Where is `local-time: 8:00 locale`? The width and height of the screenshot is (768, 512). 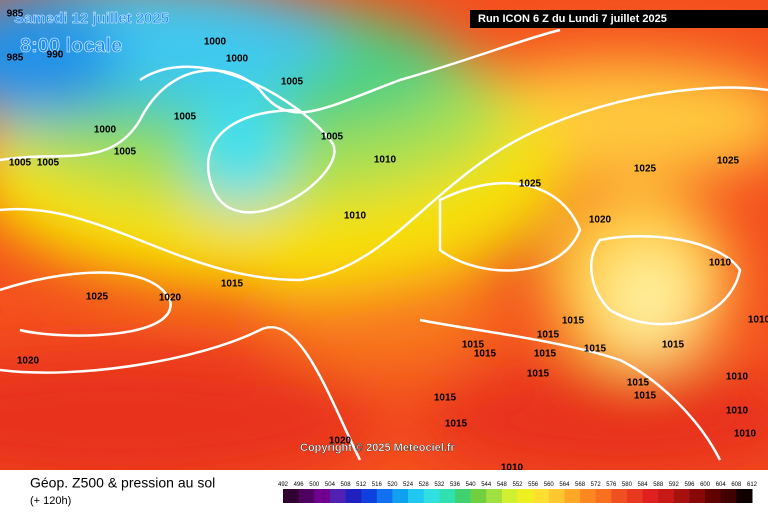 local-time: 8:00 locale is located at coordinates (71, 46).